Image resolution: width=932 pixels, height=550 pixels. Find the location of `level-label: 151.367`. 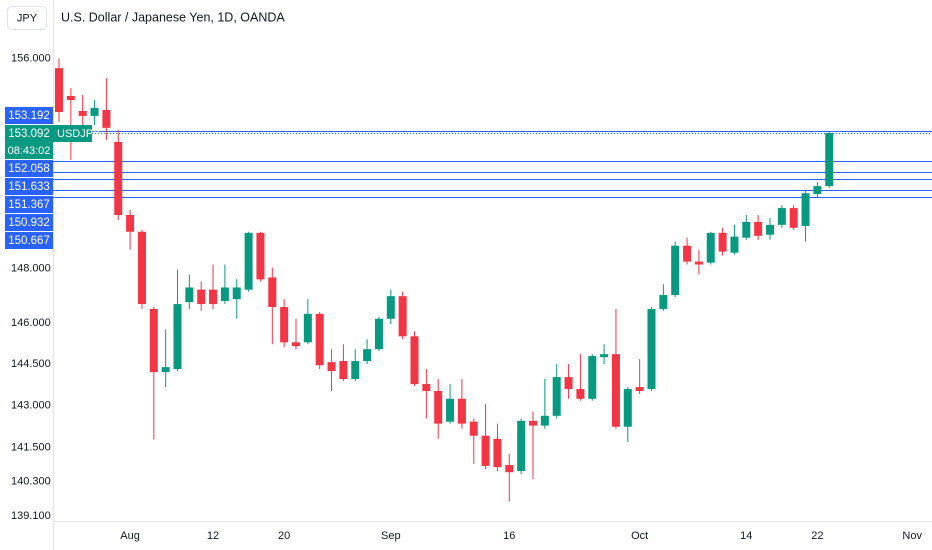

level-label: 151.367 is located at coordinates (29, 205).